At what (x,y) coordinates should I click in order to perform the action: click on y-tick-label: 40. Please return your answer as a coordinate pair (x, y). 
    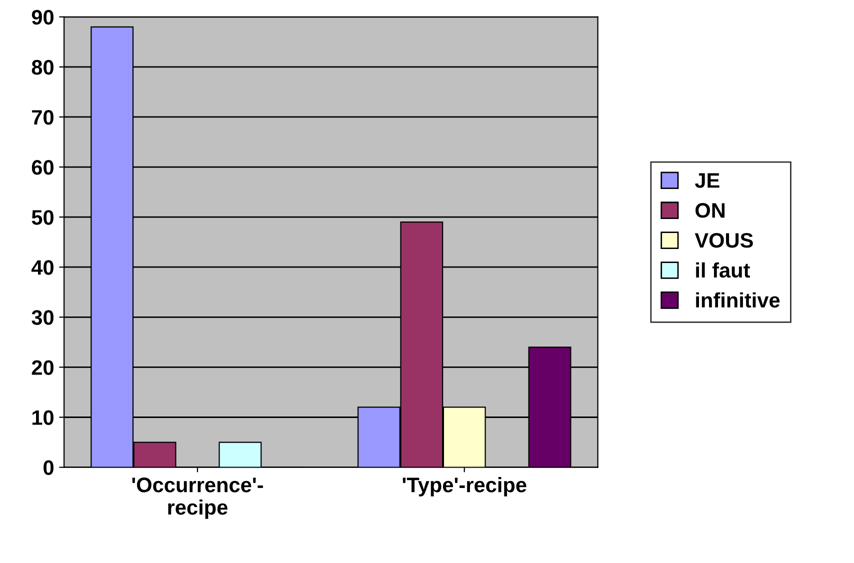
    Looking at the image, I should click on (42, 267).